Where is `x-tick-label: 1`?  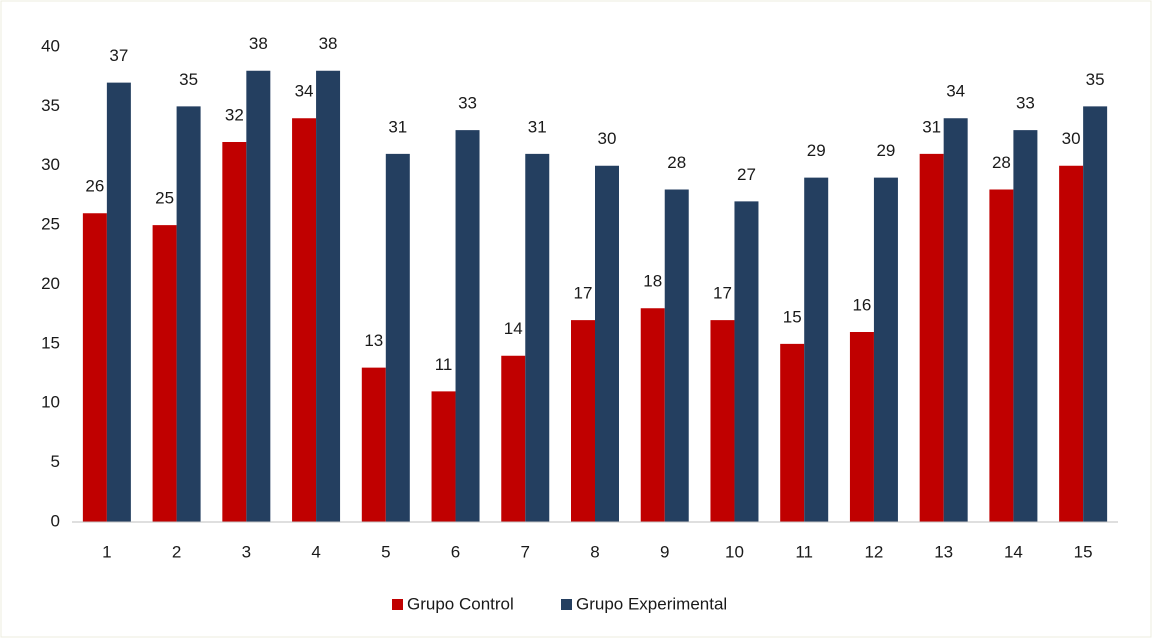 x-tick-label: 1 is located at coordinates (106, 551).